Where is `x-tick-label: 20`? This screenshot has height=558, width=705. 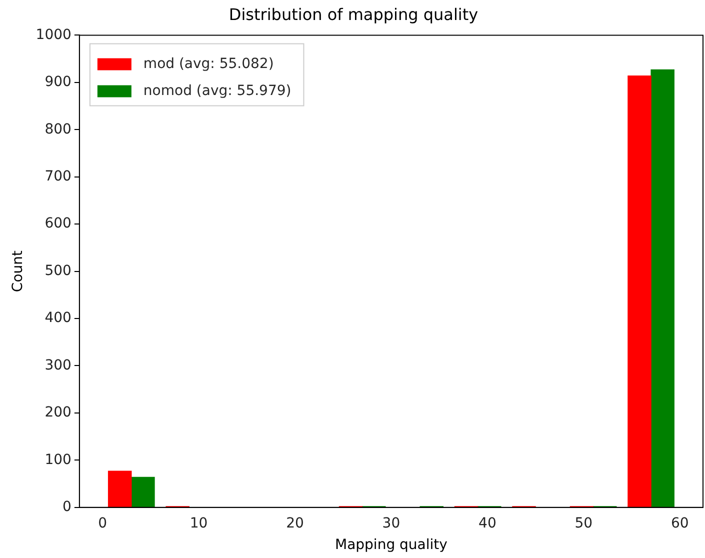
x-tick-label: 20 is located at coordinates (295, 523).